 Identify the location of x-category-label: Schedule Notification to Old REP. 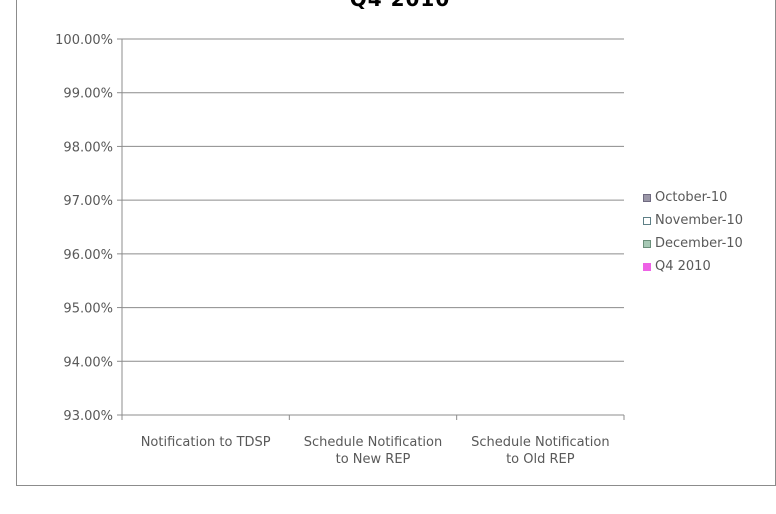
(540, 451).